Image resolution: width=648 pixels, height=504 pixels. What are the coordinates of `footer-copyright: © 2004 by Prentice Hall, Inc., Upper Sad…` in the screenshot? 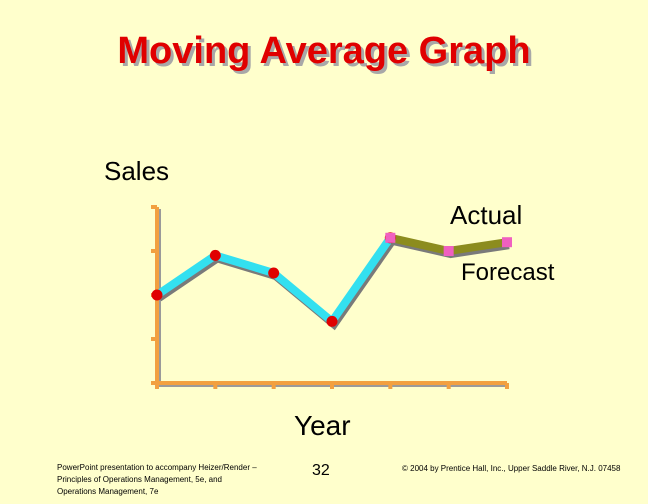 It's located at (511, 468).